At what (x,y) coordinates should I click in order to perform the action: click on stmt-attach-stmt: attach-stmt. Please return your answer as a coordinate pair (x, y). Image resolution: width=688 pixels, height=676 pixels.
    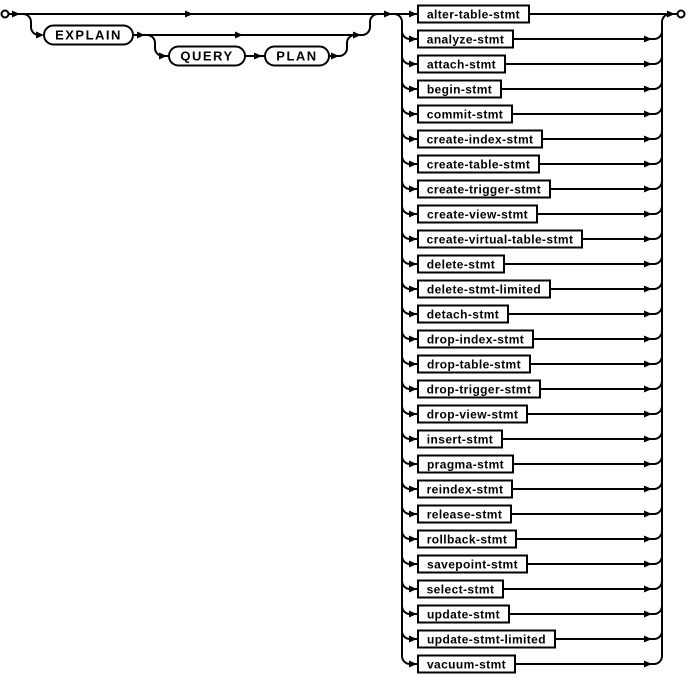
    Looking at the image, I should click on (461, 64).